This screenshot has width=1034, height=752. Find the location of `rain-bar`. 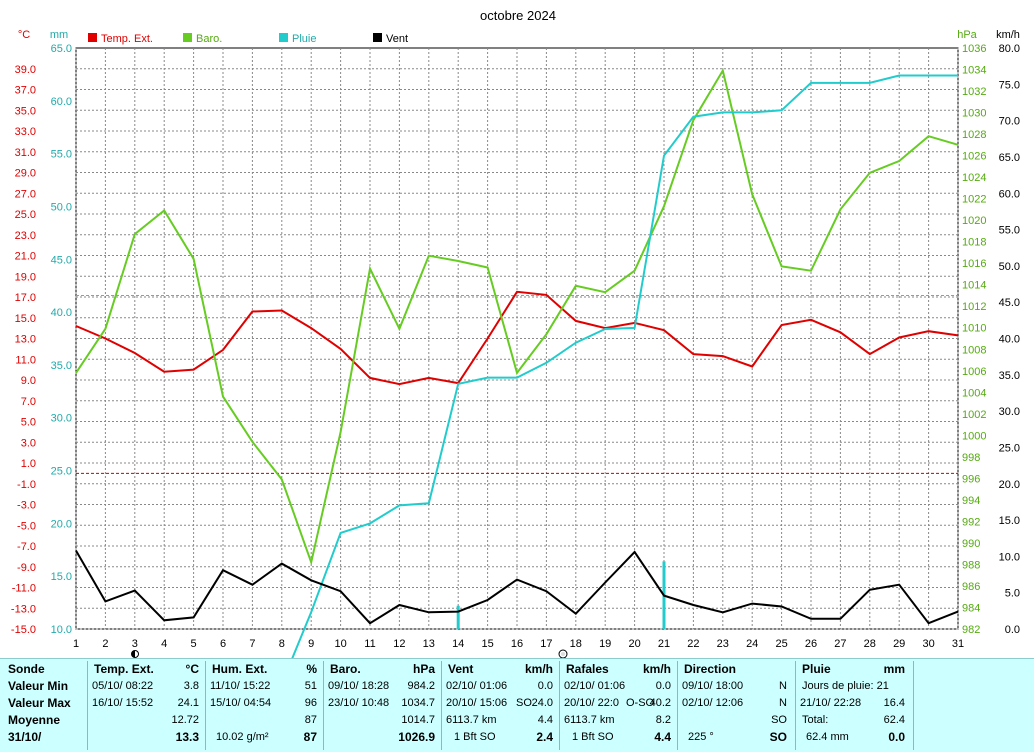

rain-bar is located at coordinates (458, 617).